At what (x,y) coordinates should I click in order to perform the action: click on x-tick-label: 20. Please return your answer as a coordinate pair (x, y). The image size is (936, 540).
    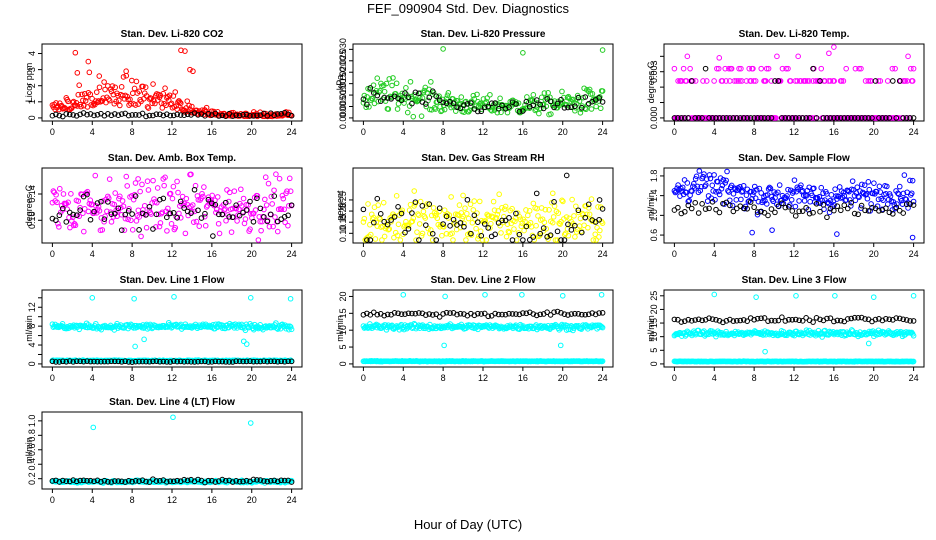
    Looking at the image, I should click on (252, 378).